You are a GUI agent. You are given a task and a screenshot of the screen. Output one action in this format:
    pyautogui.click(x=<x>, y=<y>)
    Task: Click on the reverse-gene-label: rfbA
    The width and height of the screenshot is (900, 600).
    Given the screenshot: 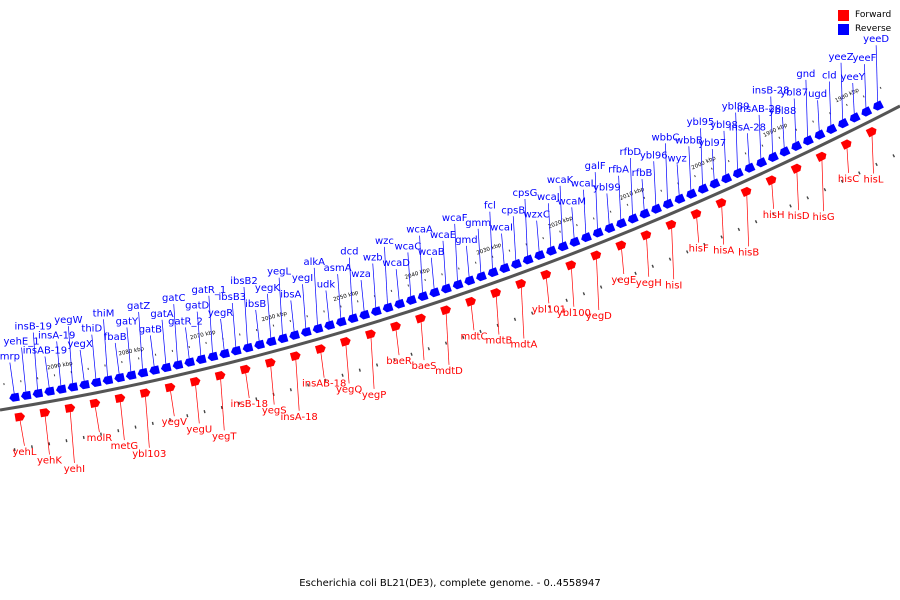 What is the action you would take?
    pyautogui.click(x=618, y=170)
    